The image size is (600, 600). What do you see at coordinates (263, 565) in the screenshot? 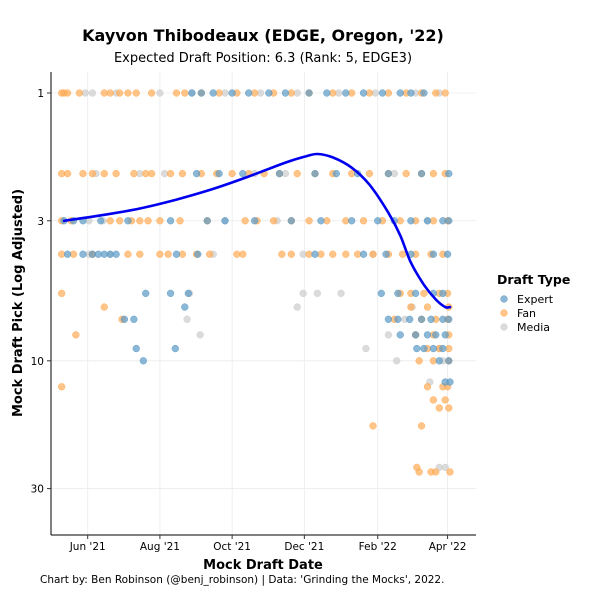
I see `x-axis-title: Mock Draft Date` at bounding box center [263, 565].